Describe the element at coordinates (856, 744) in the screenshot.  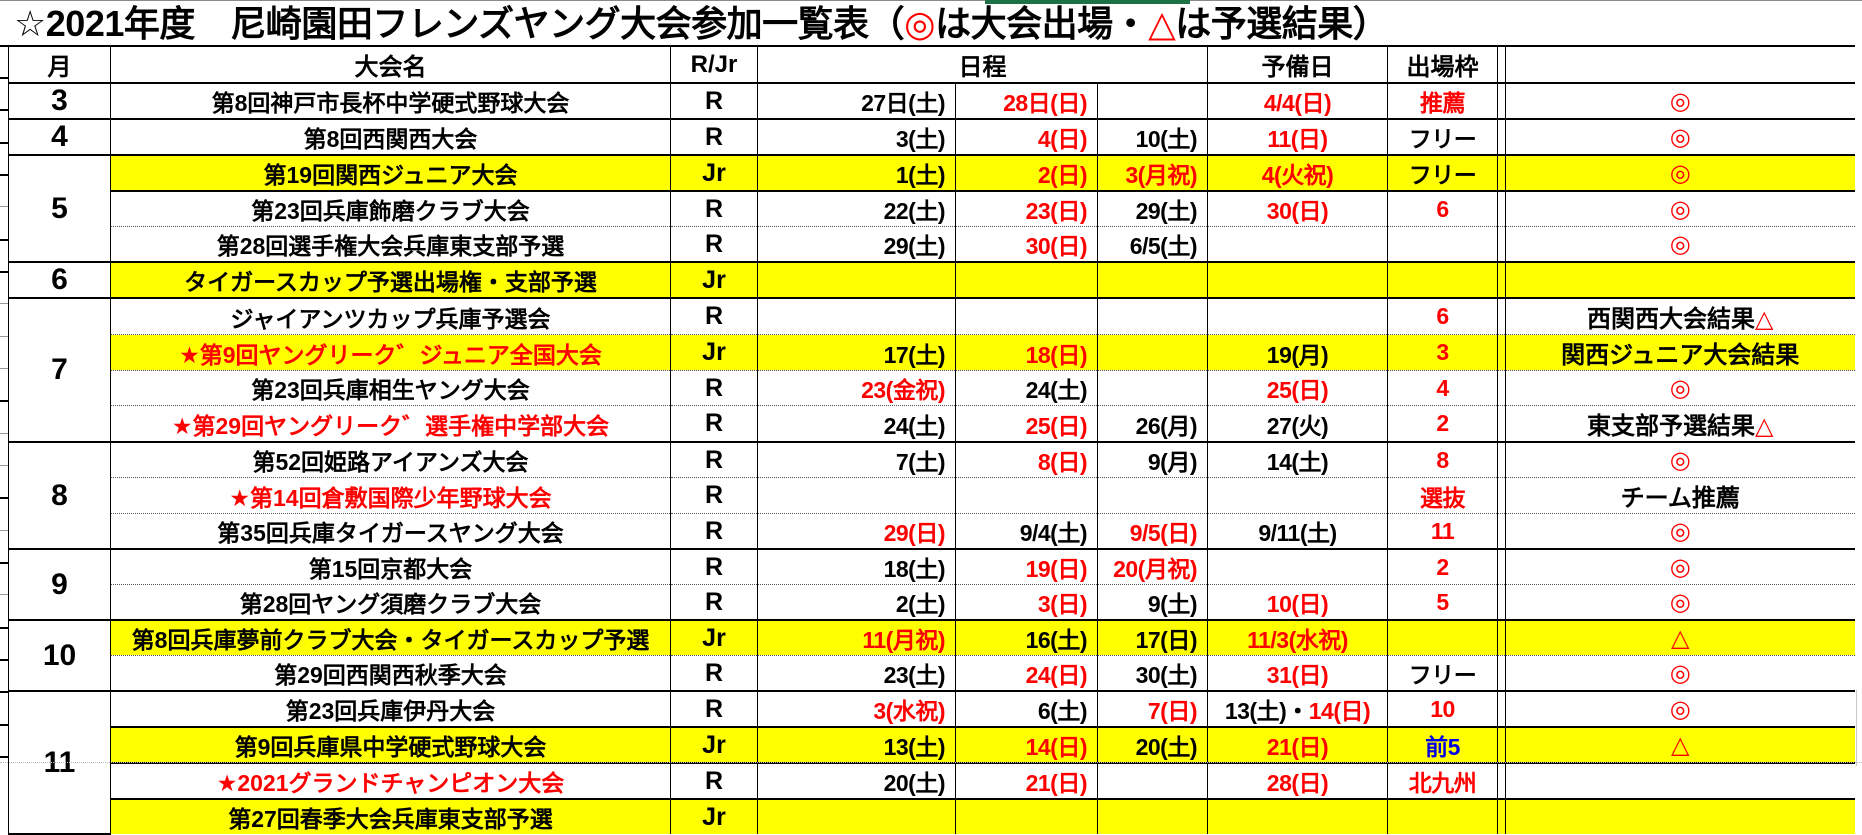
I see `schedule-date1-cell: 13(土)` at that location.